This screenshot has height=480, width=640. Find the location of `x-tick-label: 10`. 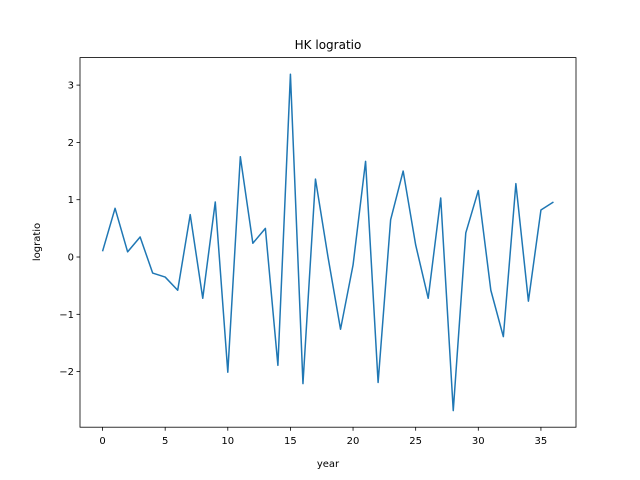

x-tick-label: 10 is located at coordinates (227, 441).